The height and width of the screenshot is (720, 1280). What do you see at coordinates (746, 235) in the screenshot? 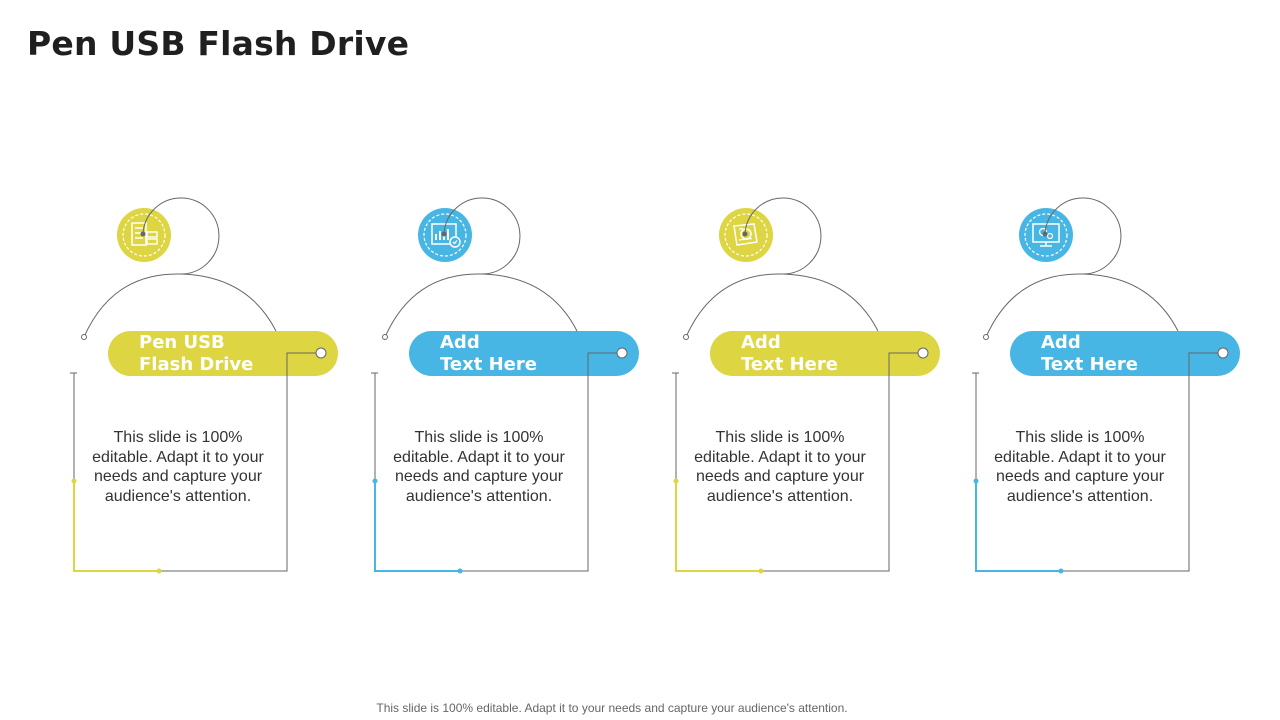
I see `certificate-icon` at bounding box center [746, 235].